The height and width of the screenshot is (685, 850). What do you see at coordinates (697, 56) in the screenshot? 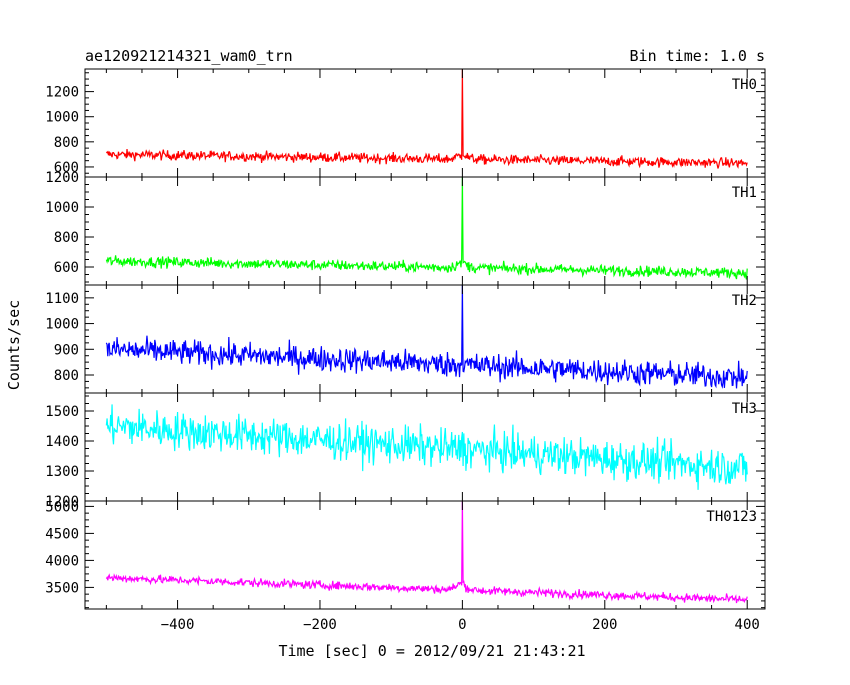
I see `bin-time-label: Bin time: 1.0 s` at bounding box center [697, 56].